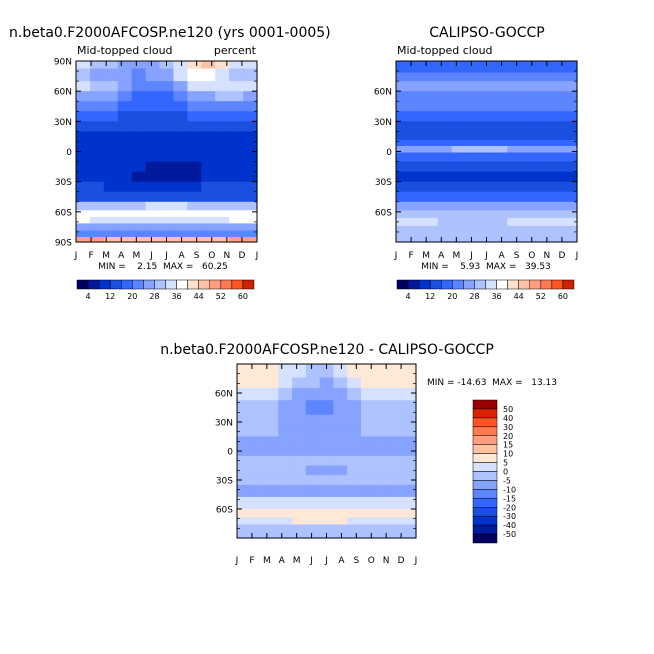  I want to click on colorbar-label: 60, so click(563, 296).